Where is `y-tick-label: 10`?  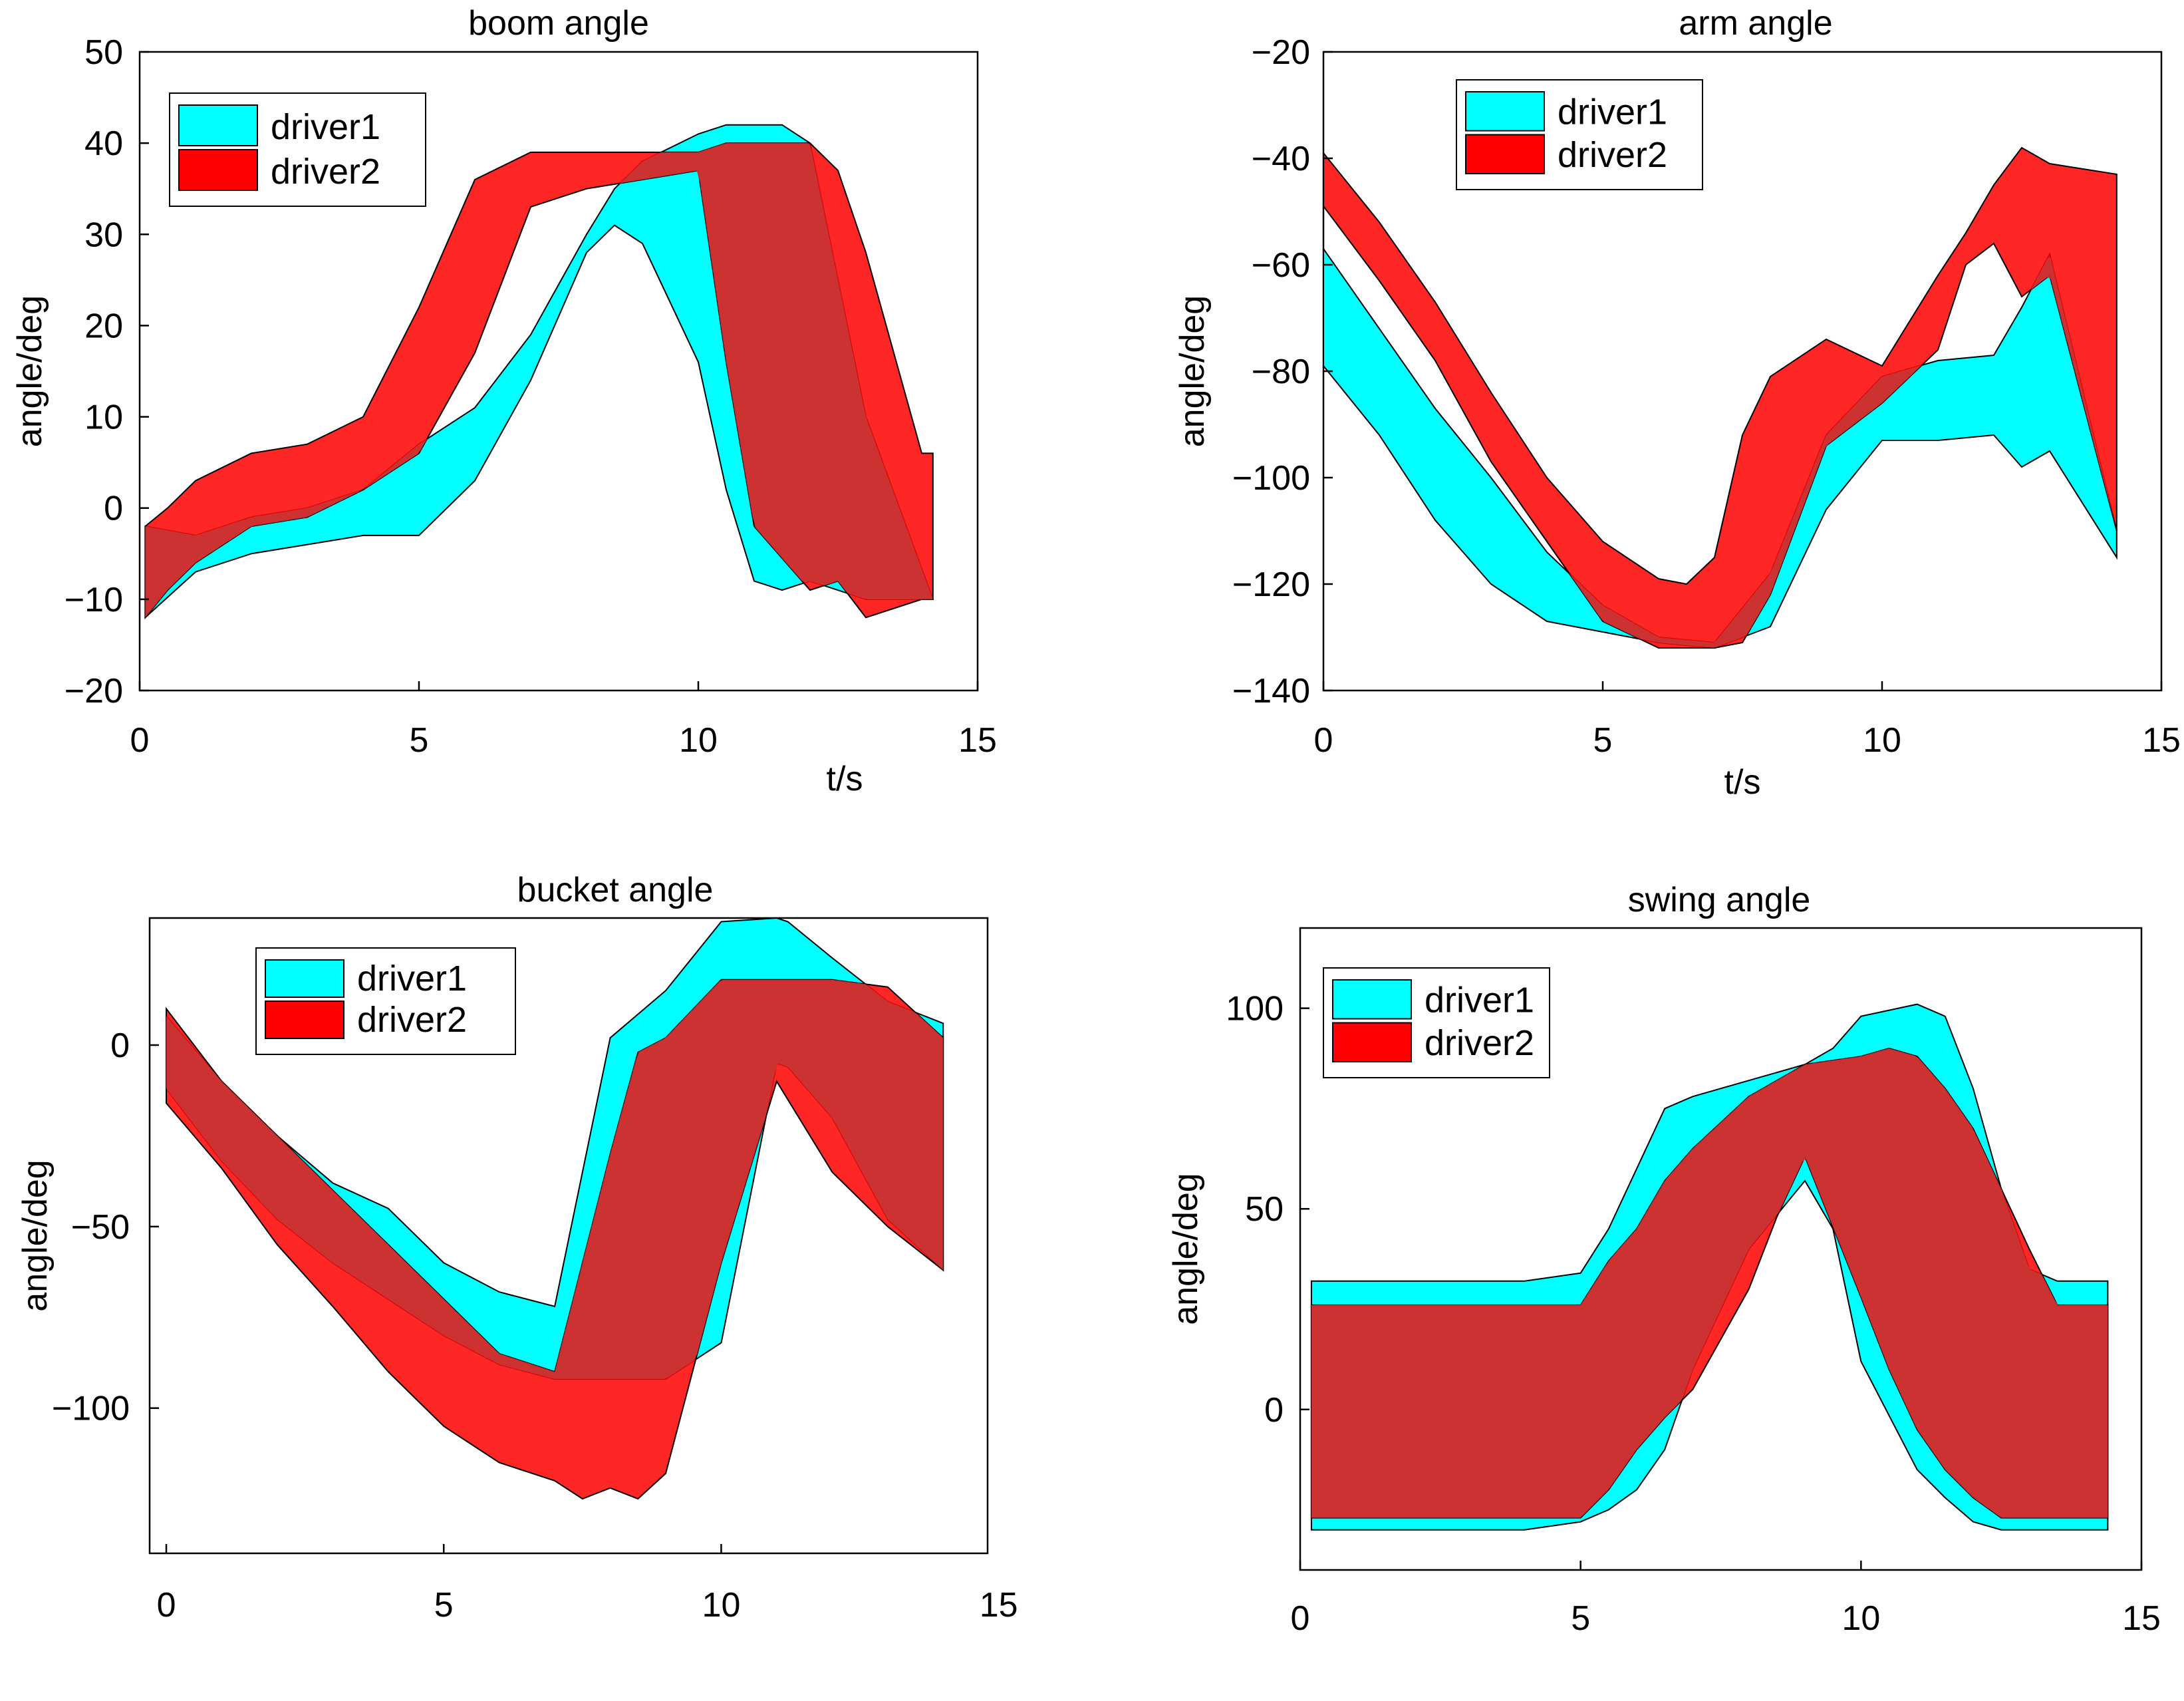
y-tick-label: 10 is located at coordinates (103, 417).